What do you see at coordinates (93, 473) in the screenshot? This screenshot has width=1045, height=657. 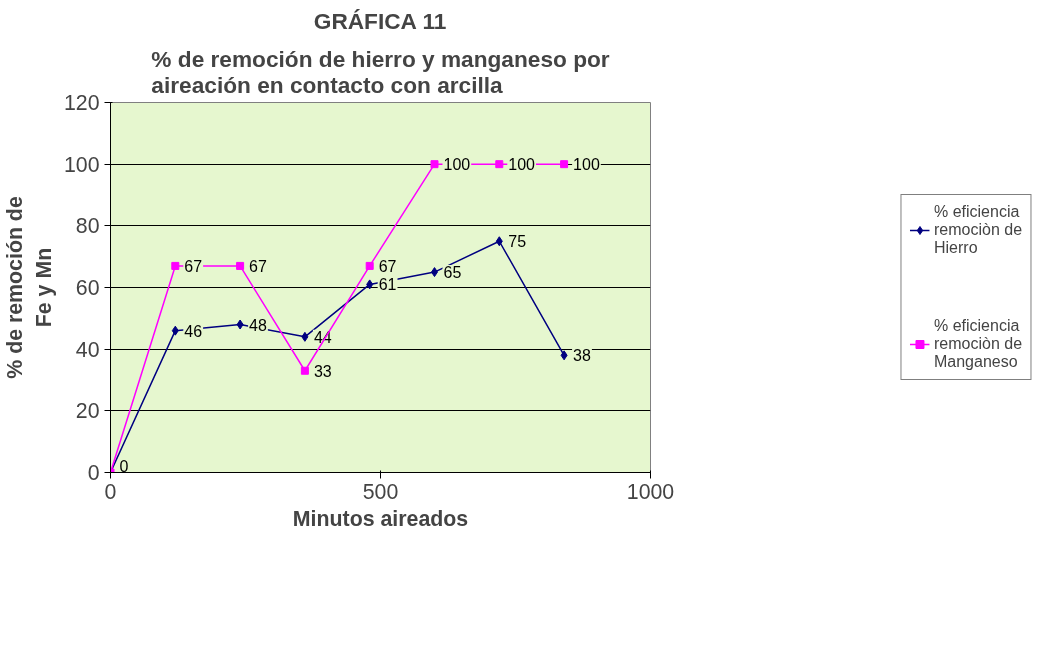 I see `y-tick-label: 0` at bounding box center [93, 473].